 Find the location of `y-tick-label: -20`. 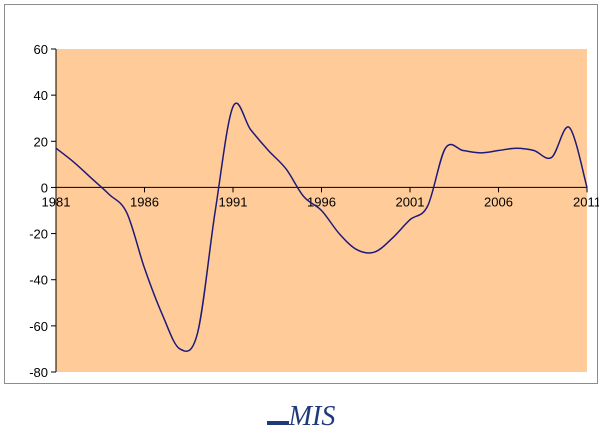

y-tick-label: -20 is located at coordinates (38, 234).